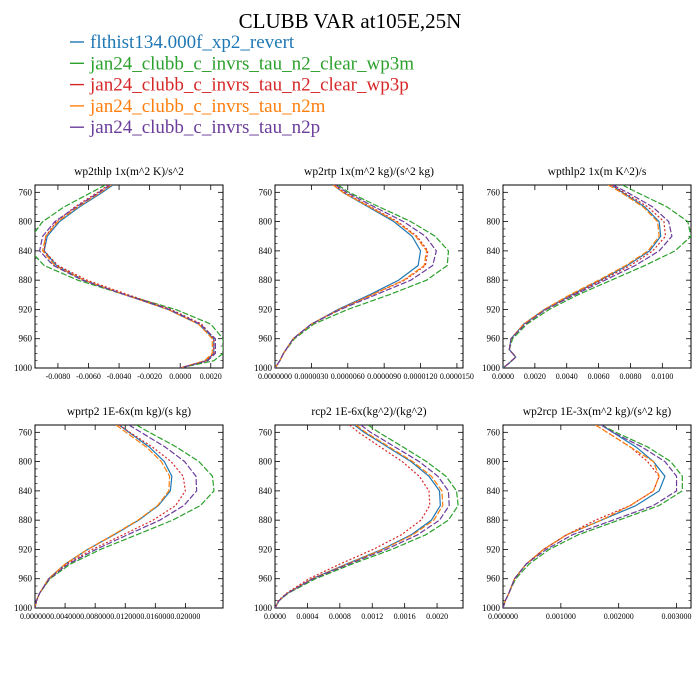 This screenshot has width=700, height=700. Describe the element at coordinates (340, 616) in the screenshot. I see `x-tick-label: 0.0008` at that location.